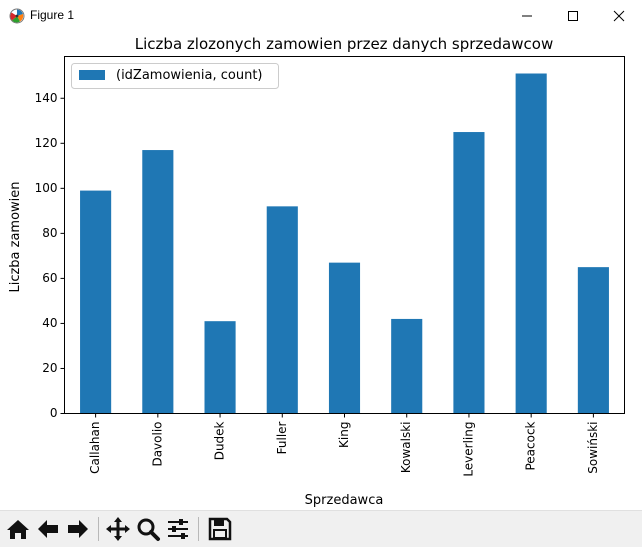 The width and height of the screenshot is (642, 547). What do you see at coordinates (220, 440) in the screenshot?
I see `x-tick-label: Dudek` at bounding box center [220, 440].